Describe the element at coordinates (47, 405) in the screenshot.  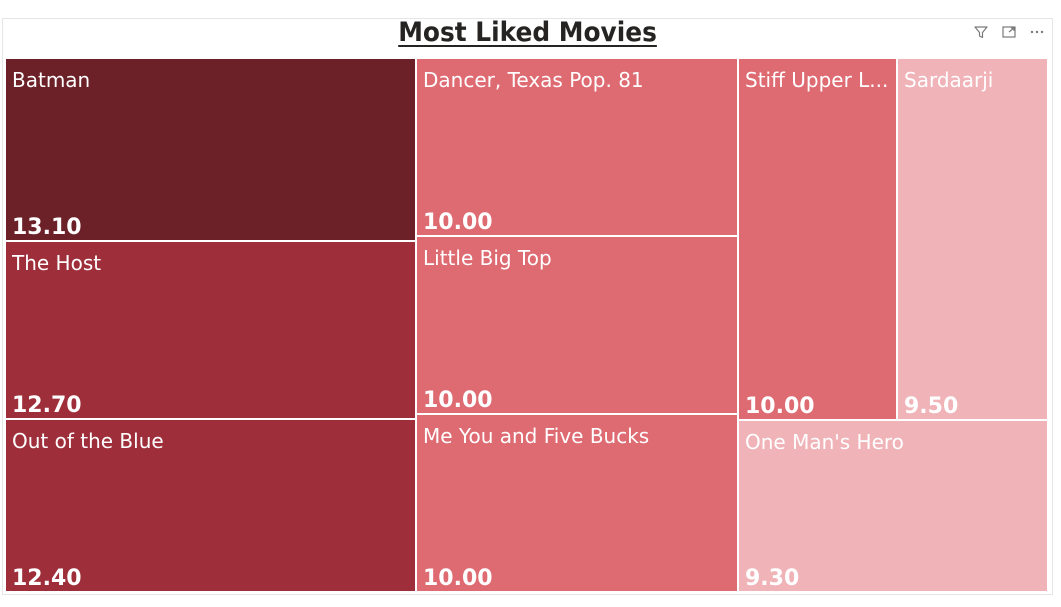
I see `tile-value: 12.70` at that location.